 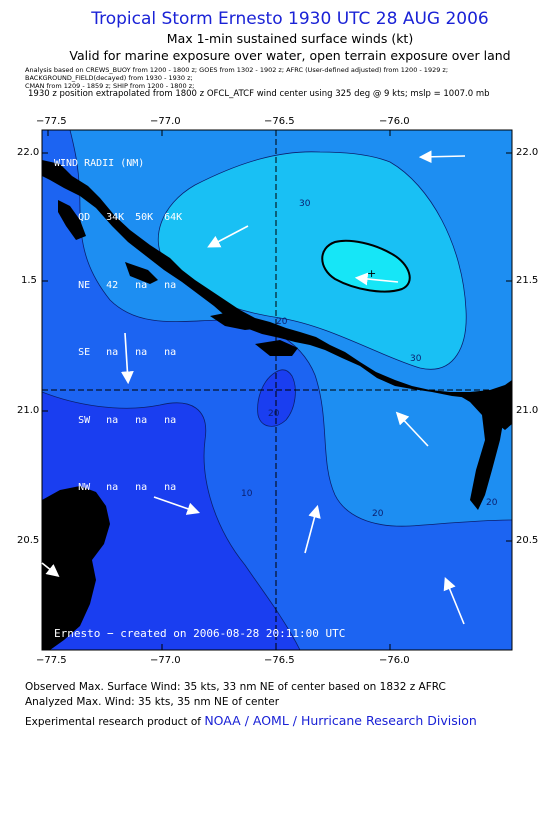 What do you see at coordinates (84, 420) in the screenshot?
I see `wind-radii-cell: SW` at bounding box center [84, 420].